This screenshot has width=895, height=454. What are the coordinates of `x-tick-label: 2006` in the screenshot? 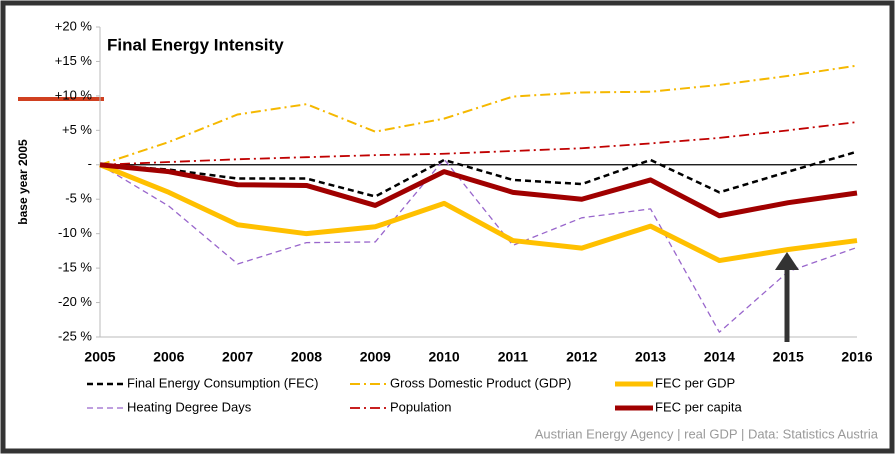 It's located at (168, 357).